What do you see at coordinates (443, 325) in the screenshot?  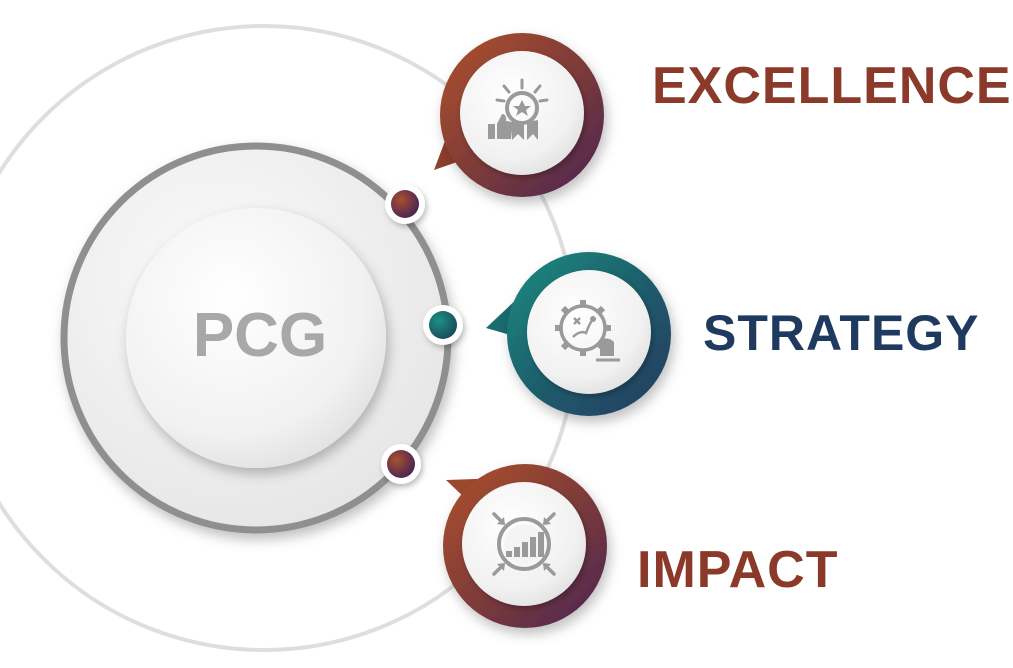 I see `connector-dot-strategy` at bounding box center [443, 325].